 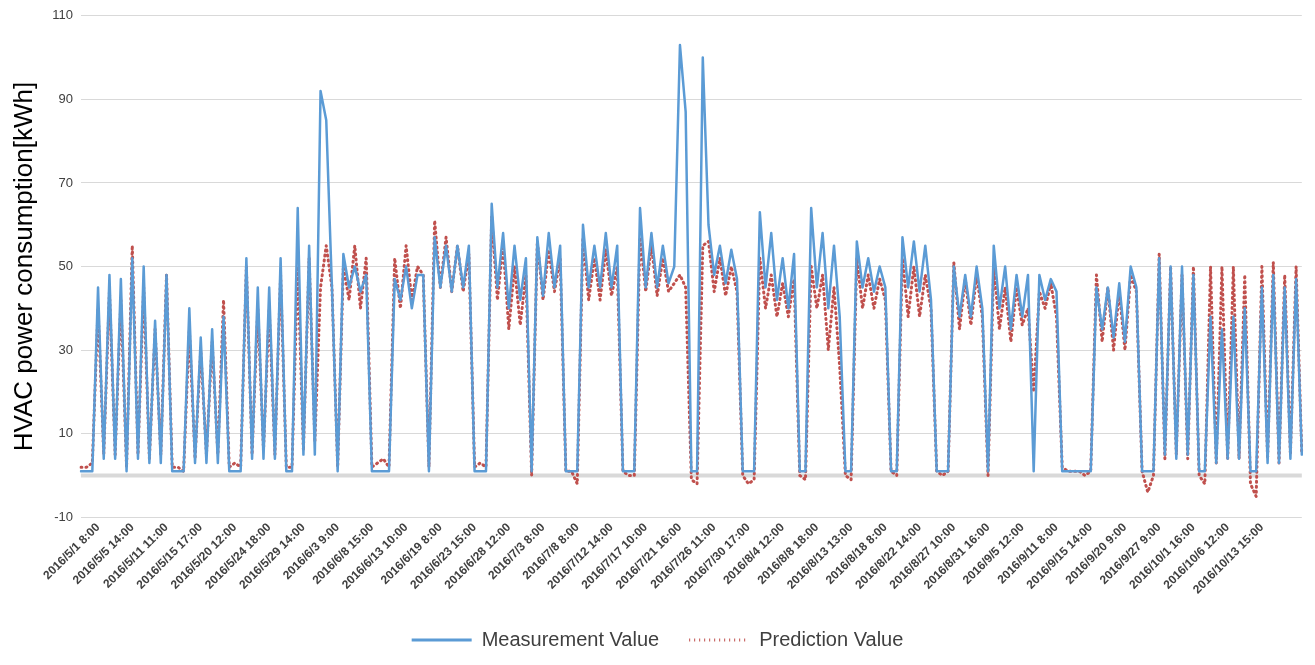 I want to click on legend-label: Prediction Value, so click(x=831, y=638).